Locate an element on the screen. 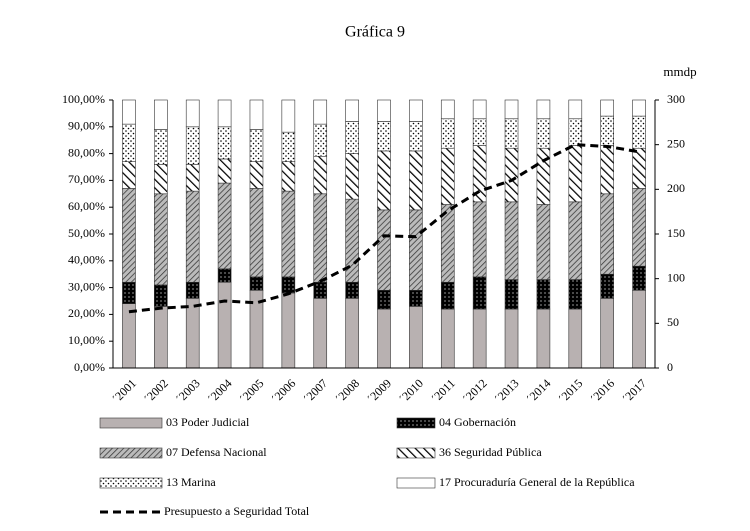  y-tick-label: 50,00% is located at coordinates (86, 233).